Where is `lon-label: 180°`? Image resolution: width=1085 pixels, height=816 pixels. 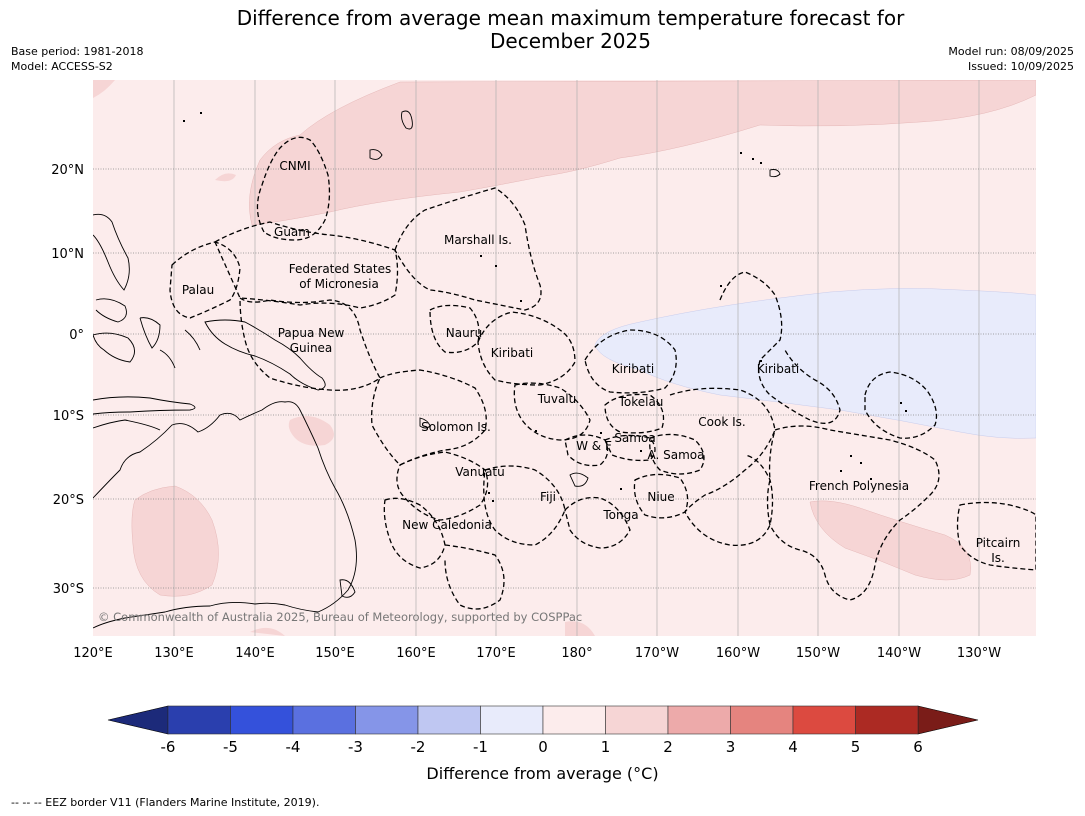
lon-label: 180° is located at coordinates (576, 653).